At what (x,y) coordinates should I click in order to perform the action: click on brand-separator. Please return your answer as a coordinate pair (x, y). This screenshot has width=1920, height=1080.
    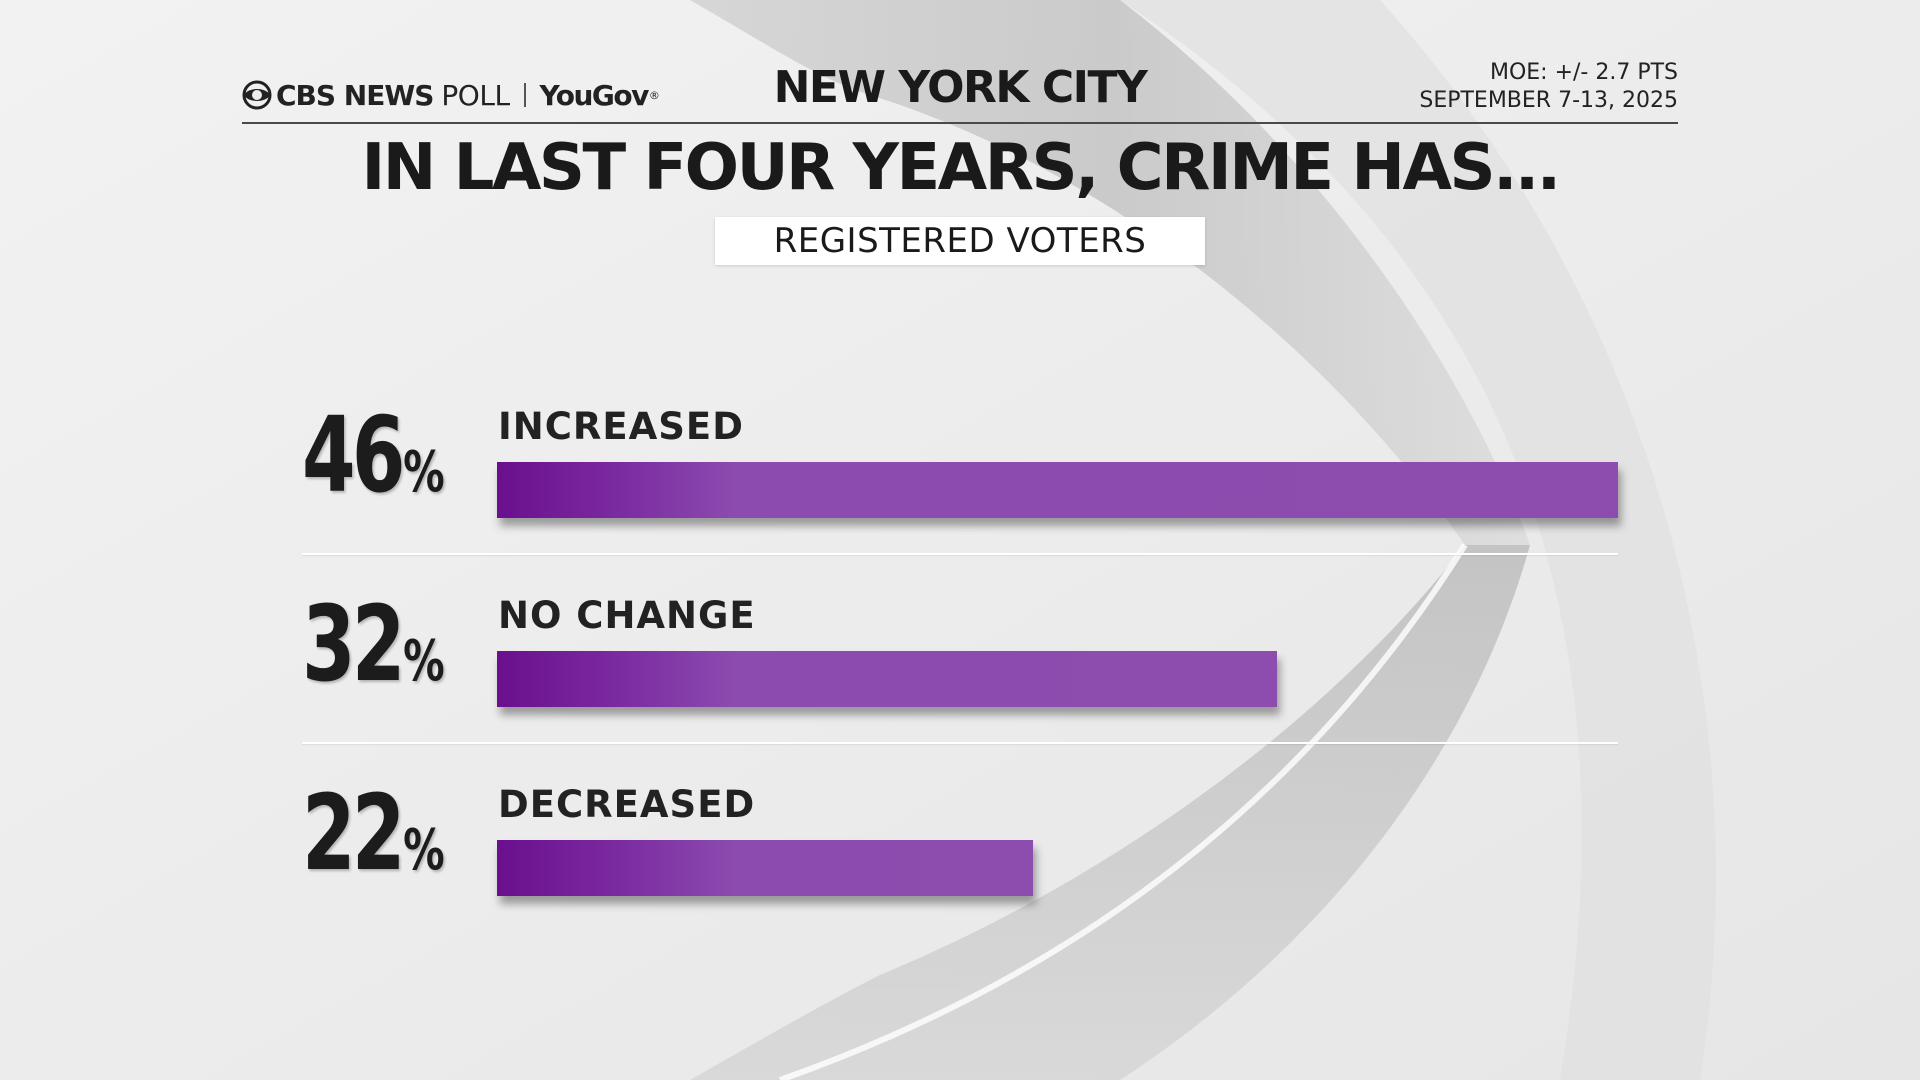
    Looking at the image, I should click on (524, 95).